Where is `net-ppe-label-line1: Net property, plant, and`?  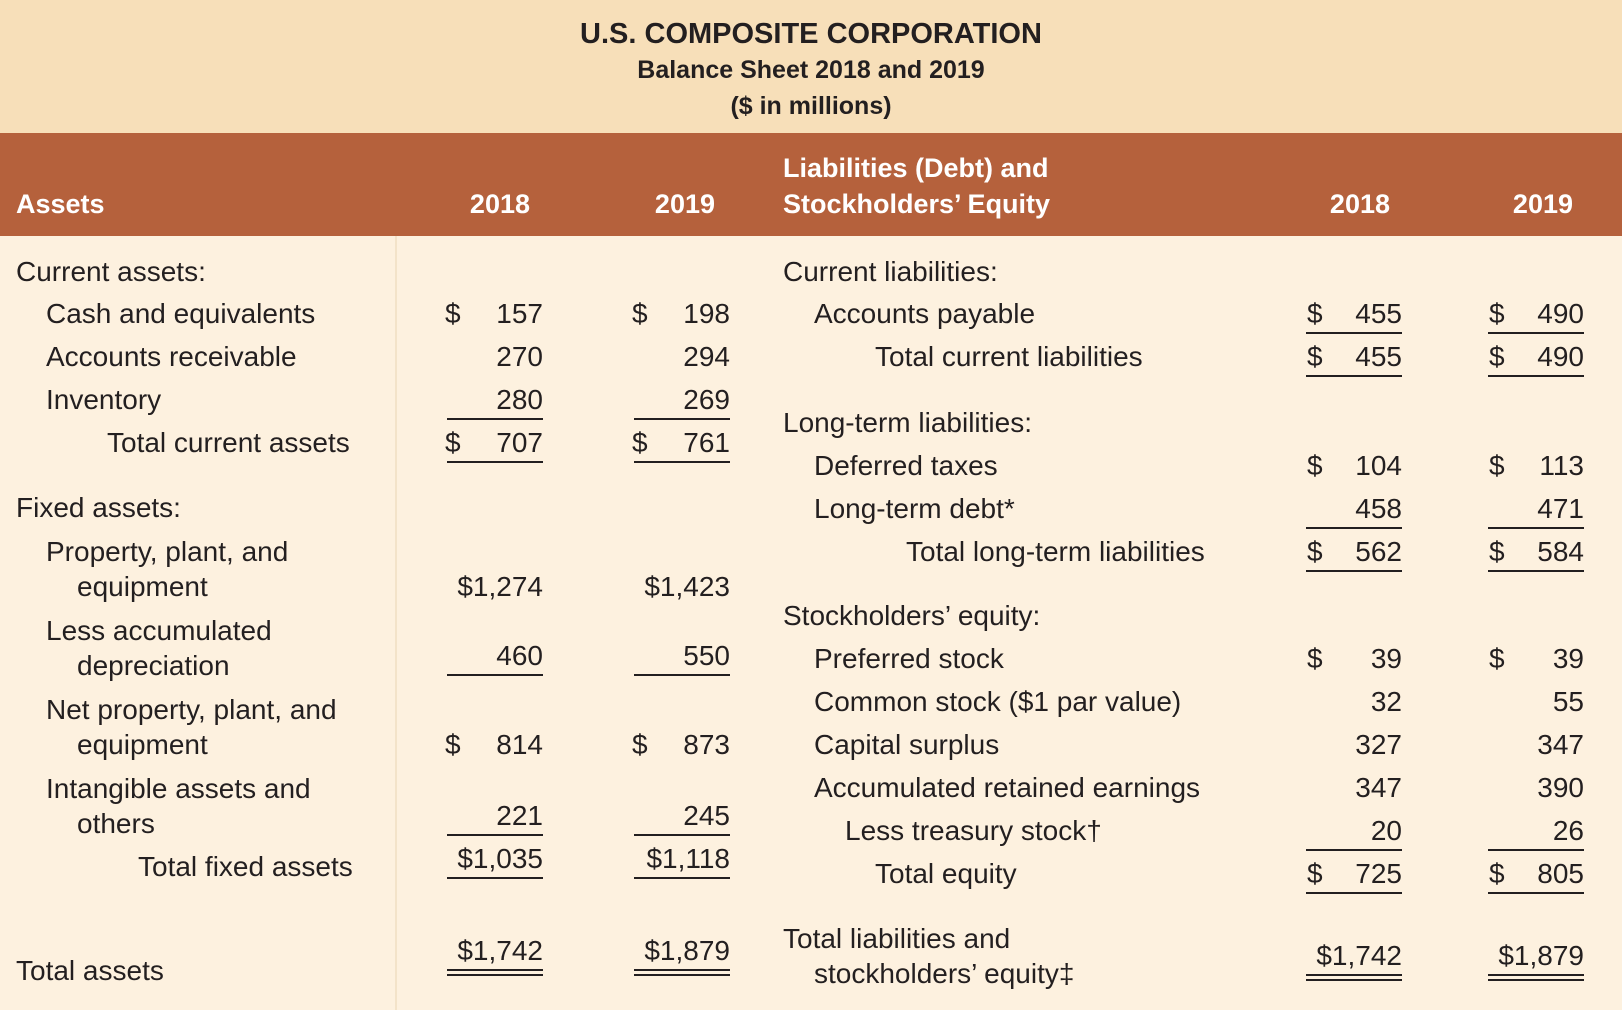 net-ppe-label-line1: Net property, plant, and is located at coordinates (191, 709).